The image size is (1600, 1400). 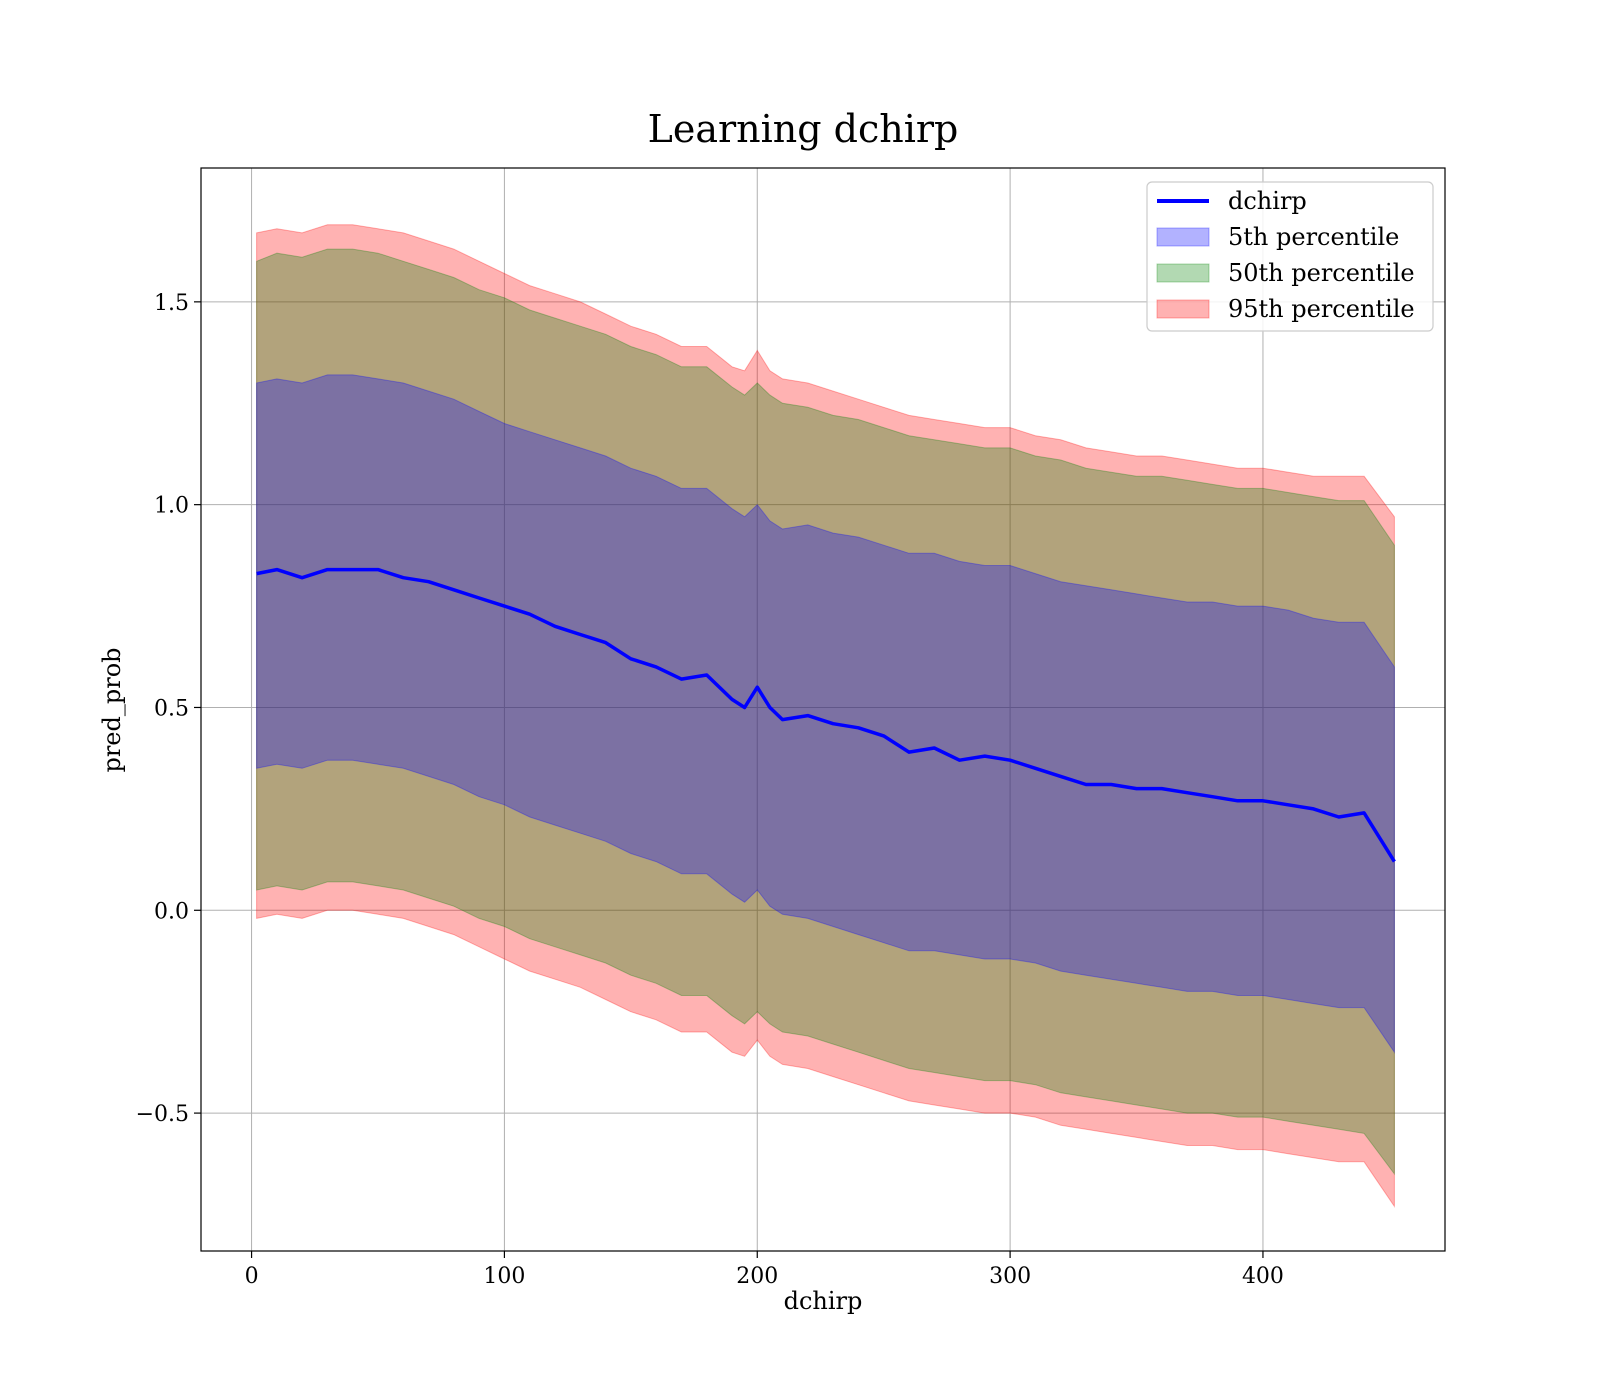 What do you see at coordinates (504, 1276) in the screenshot?
I see `x-tick-label: 100` at bounding box center [504, 1276].